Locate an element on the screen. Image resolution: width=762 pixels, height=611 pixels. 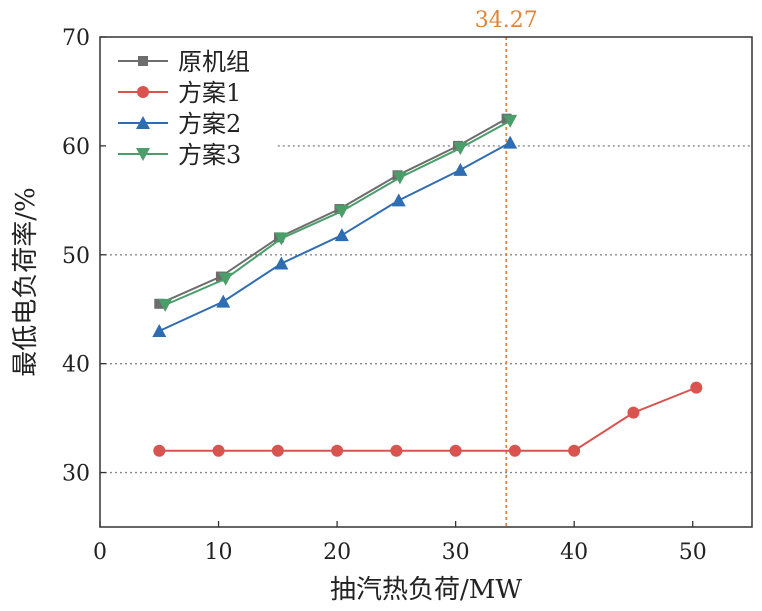
x-tick-label-30: 30 is located at coordinates (456, 552).